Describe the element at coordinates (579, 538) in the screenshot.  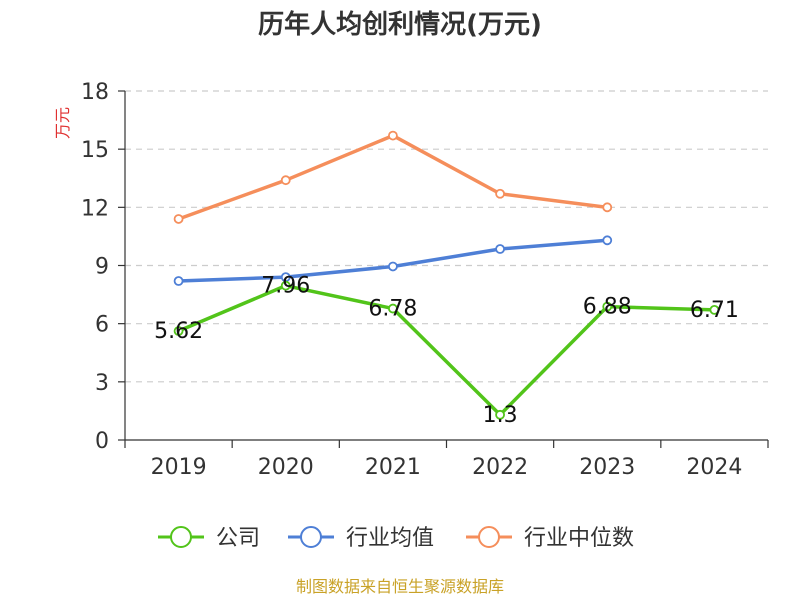
I see `legend-label: 行业中位数` at that location.